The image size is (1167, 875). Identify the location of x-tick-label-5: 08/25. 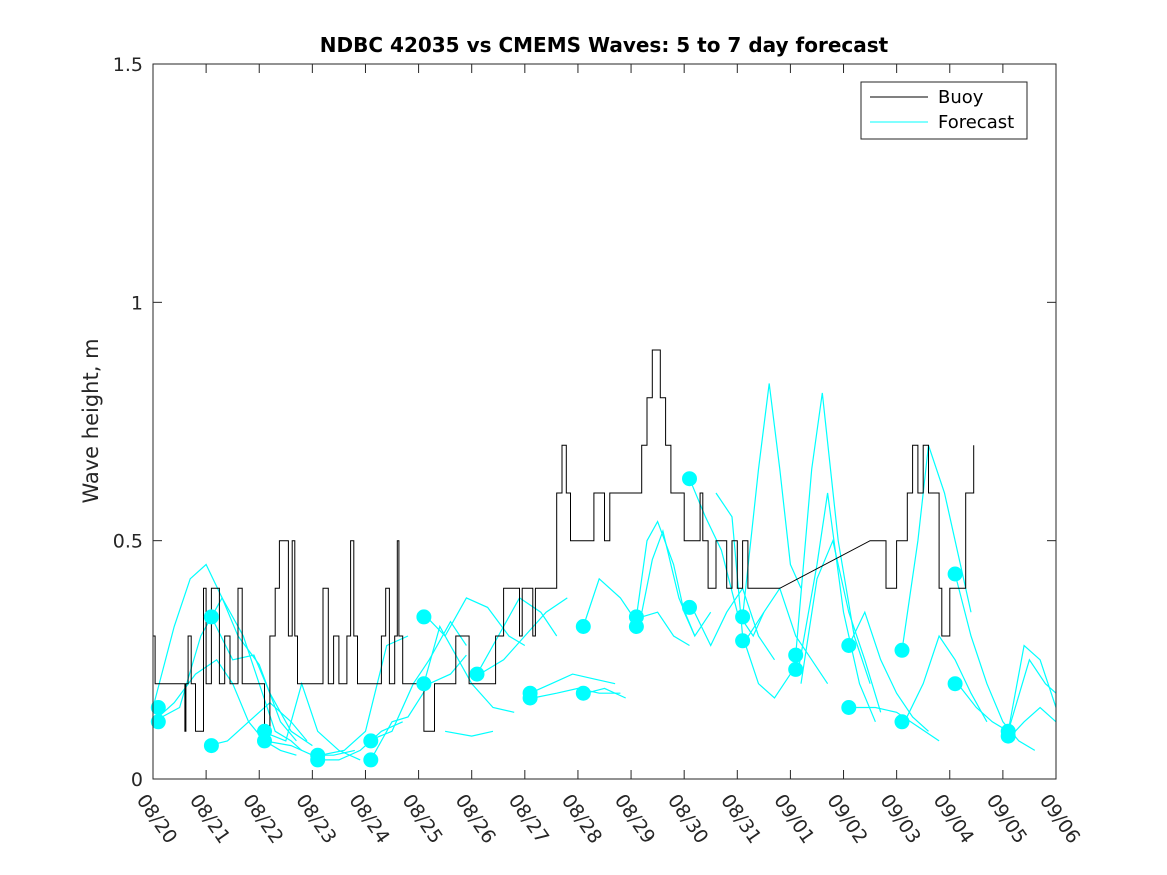
(421, 818).